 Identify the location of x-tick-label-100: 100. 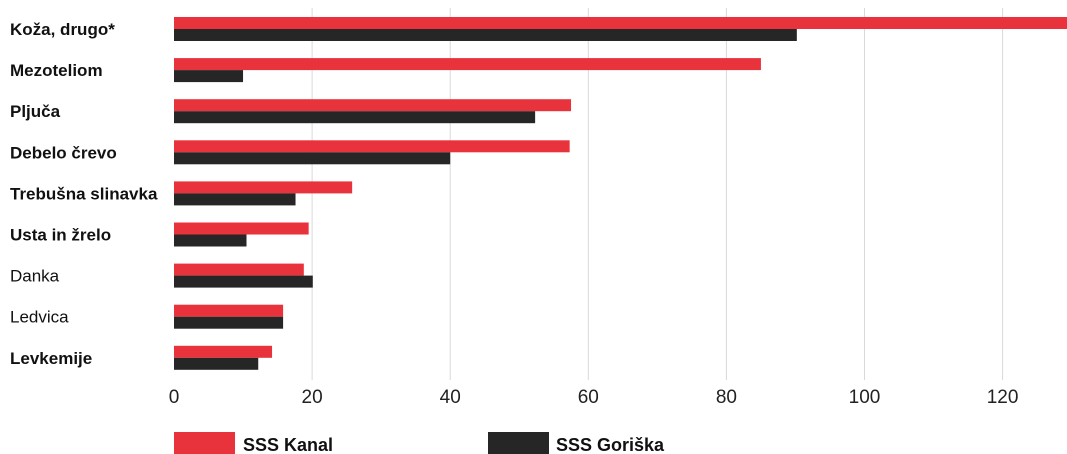
(865, 397).